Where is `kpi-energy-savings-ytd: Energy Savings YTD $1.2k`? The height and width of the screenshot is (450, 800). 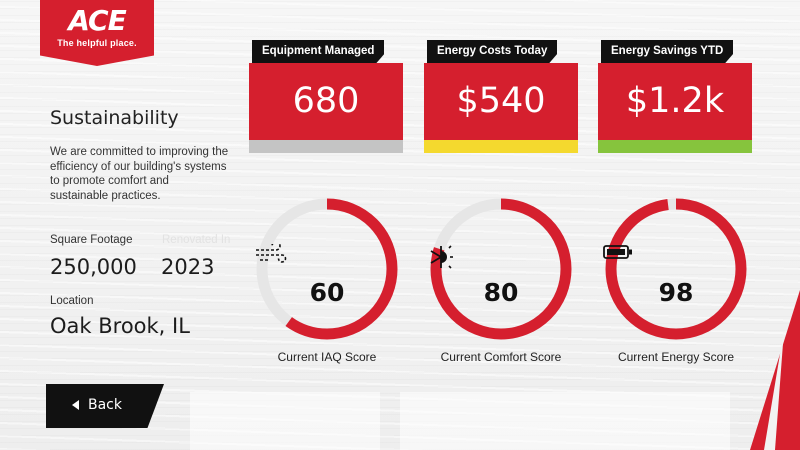 kpi-energy-savings-ytd: Energy Savings YTD $1.2k is located at coordinates (675, 96).